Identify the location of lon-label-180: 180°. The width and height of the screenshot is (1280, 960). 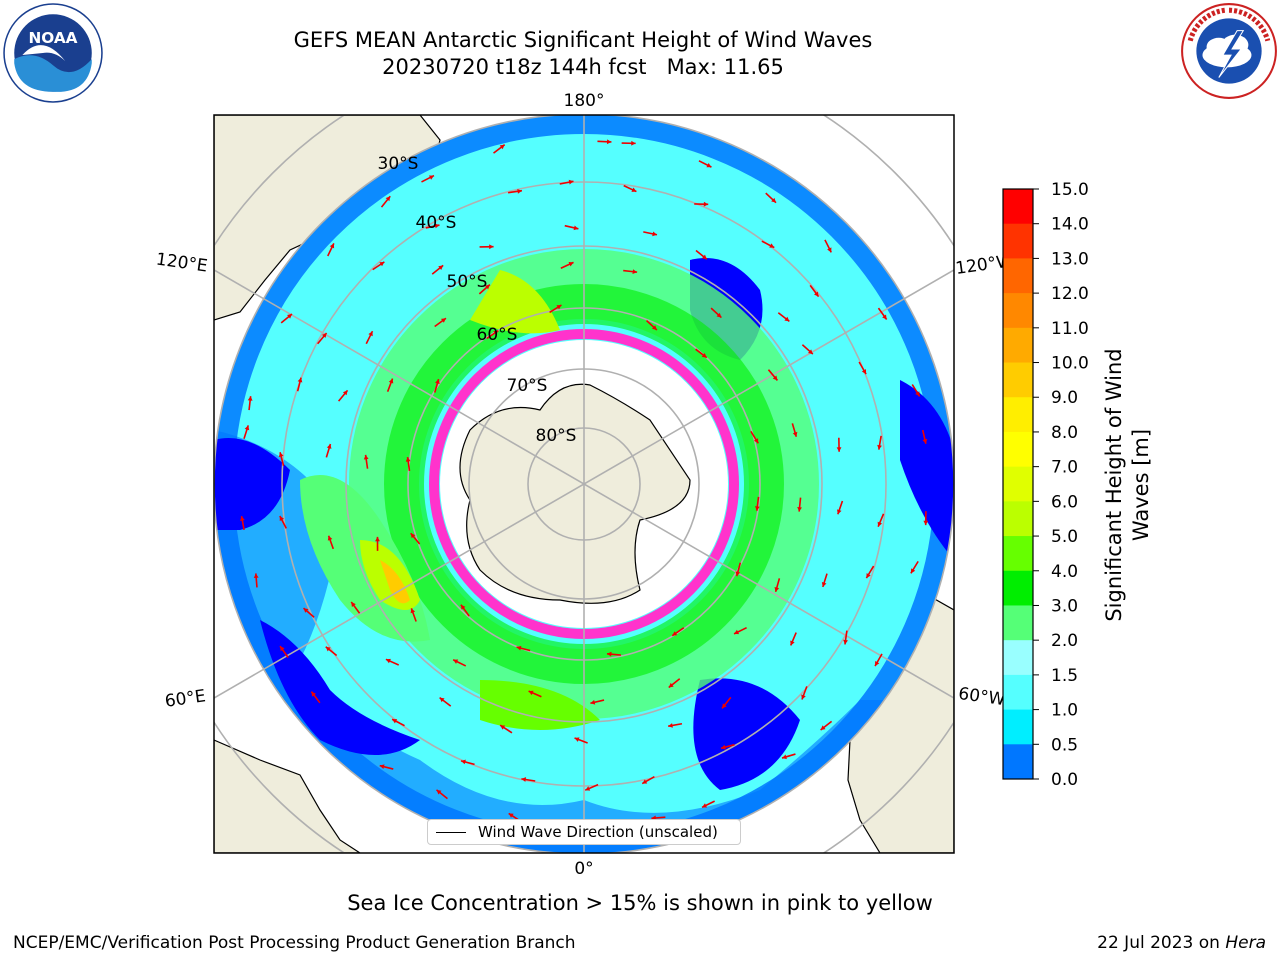
(584, 101).